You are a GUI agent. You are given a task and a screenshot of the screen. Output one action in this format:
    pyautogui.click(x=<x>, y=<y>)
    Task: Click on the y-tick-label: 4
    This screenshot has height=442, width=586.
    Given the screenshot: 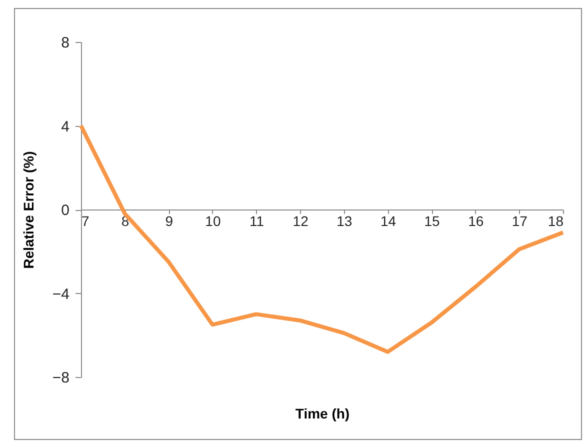 What is the action you would take?
    pyautogui.click(x=65, y=127)
    